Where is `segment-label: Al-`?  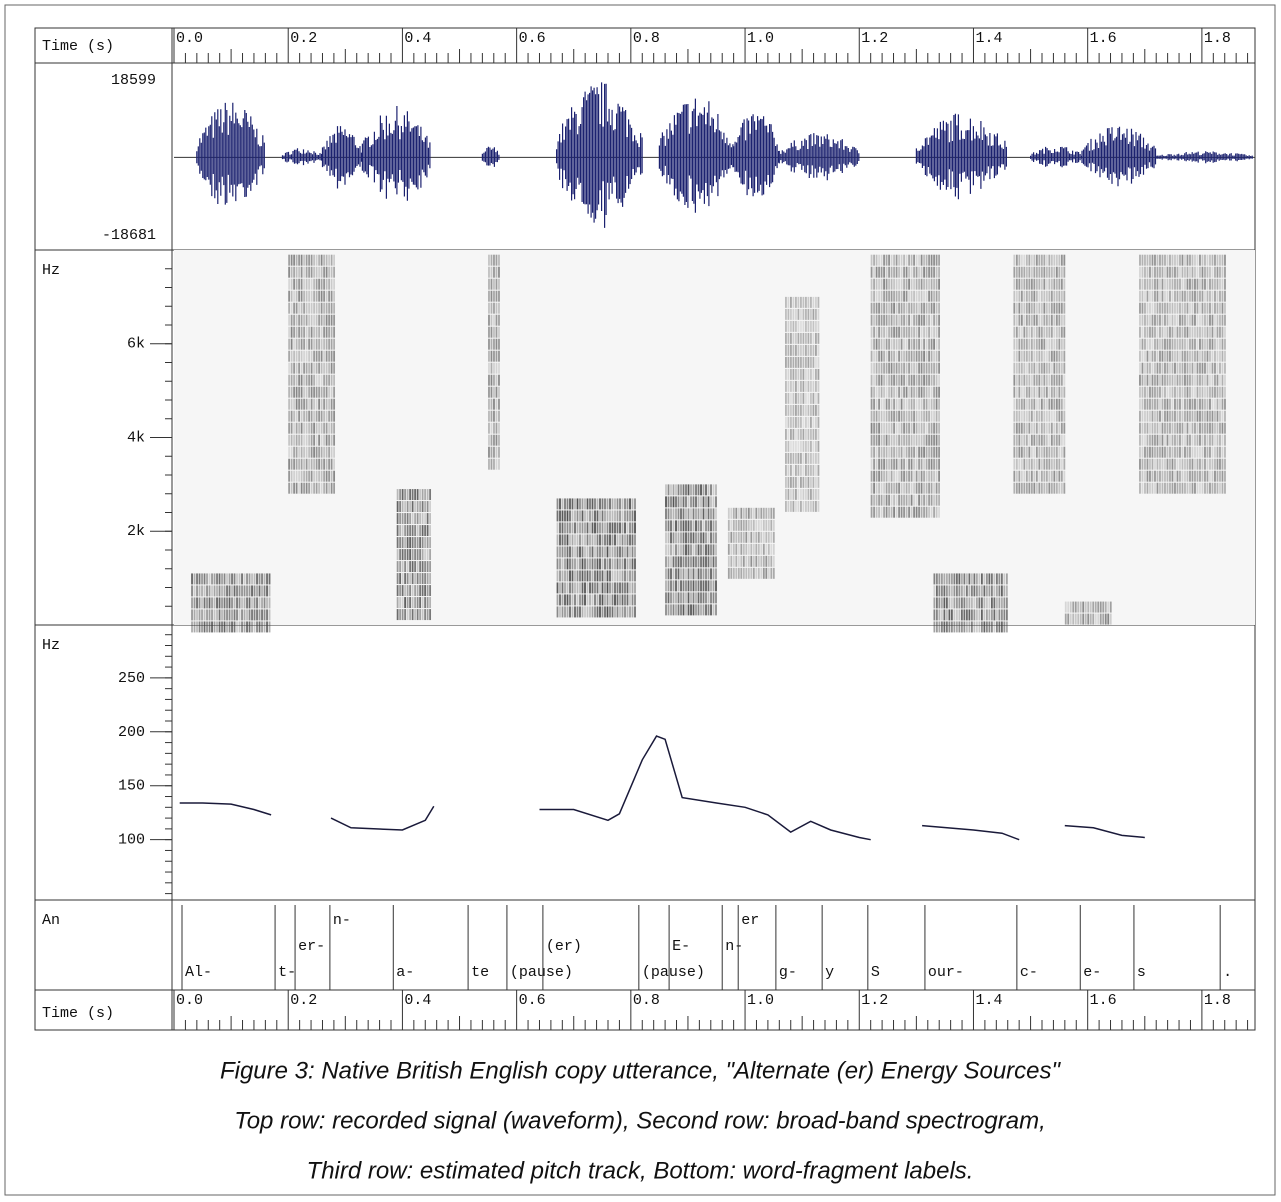 segment-label: Al- is located at coordinates (198, 972).